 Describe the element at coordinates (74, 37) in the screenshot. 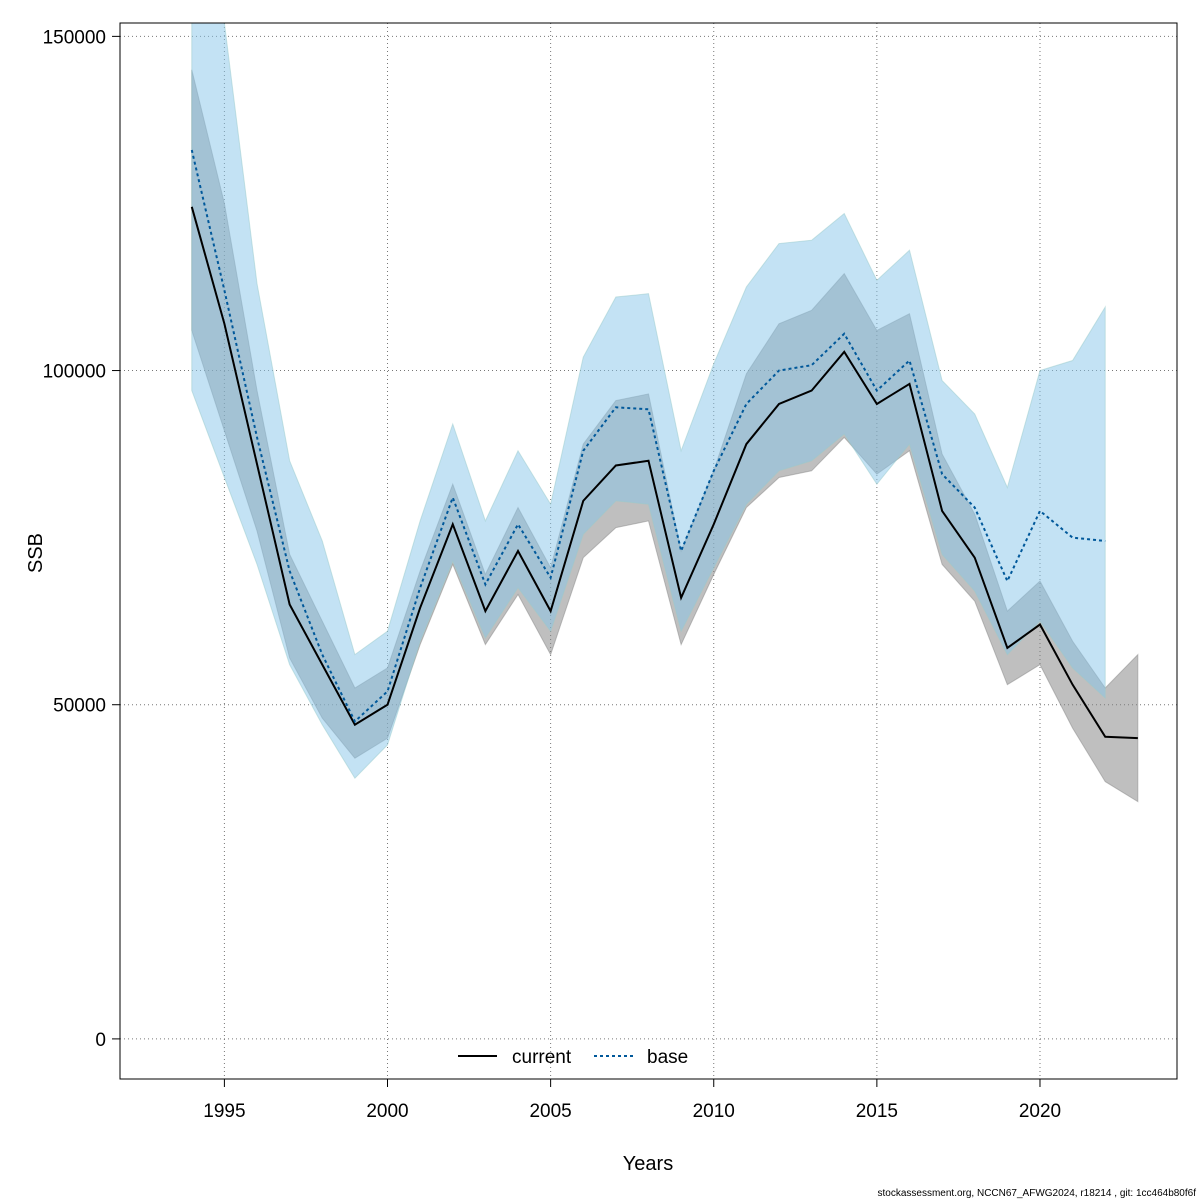

I see `y-tick-label: 150000` at that location.